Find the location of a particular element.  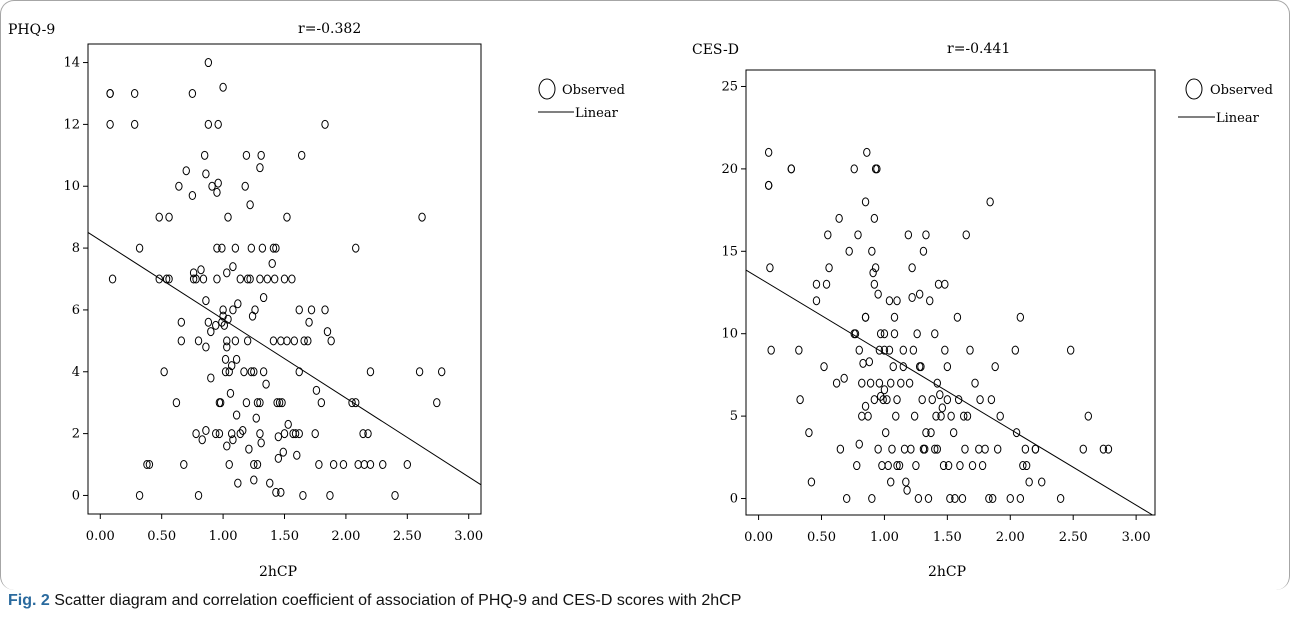

x-tick-label: 2.50 is located at coordinates (1073, 537).